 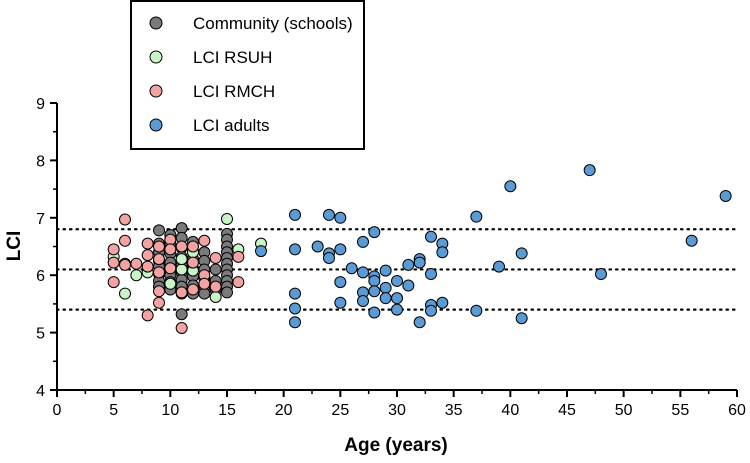 What do you see at coordinates (40, 391) in the screenshot?
I see `y-tick-label: 4` at bounding box center [40, 391].